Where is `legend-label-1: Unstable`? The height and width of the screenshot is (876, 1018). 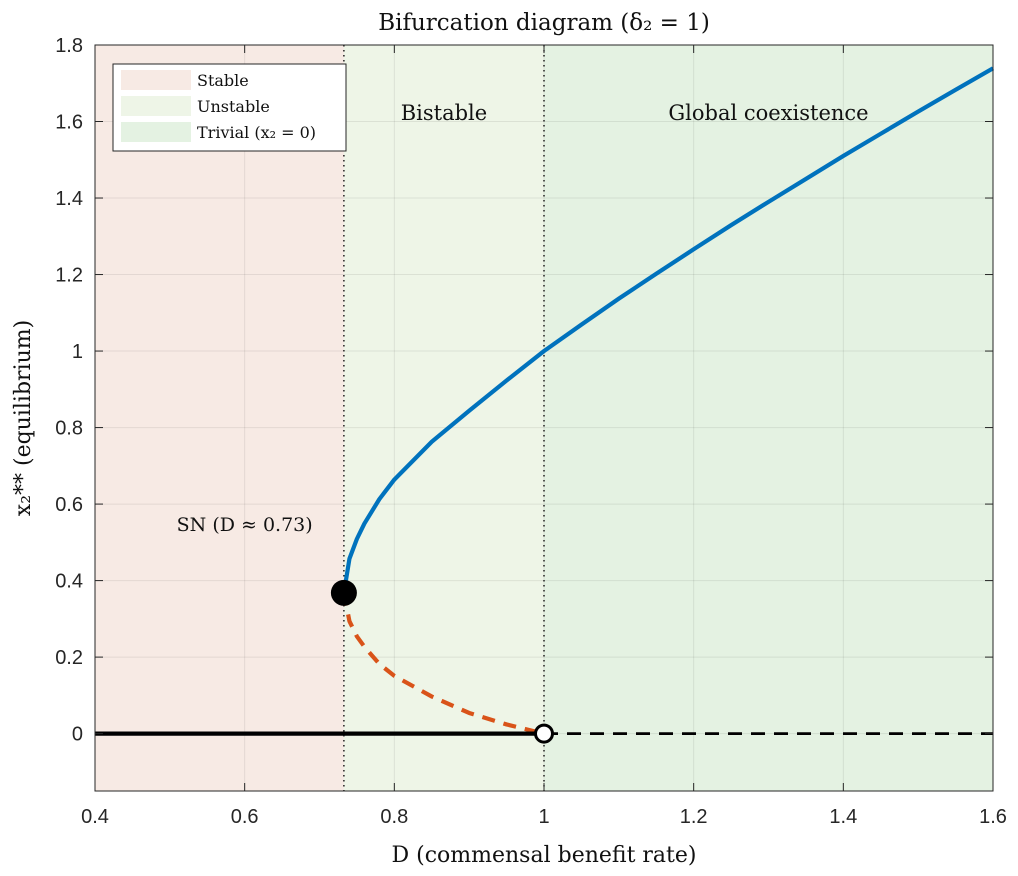
legend-label-1: Unstable is located at coordinates (233, 106).